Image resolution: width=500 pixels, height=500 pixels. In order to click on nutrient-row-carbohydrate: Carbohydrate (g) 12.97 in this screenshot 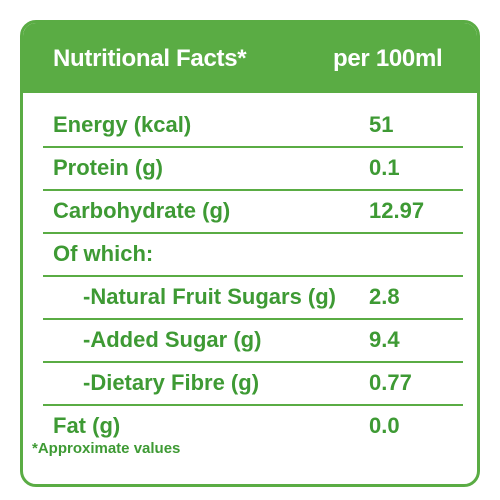, I will do `click(253, 212)`.